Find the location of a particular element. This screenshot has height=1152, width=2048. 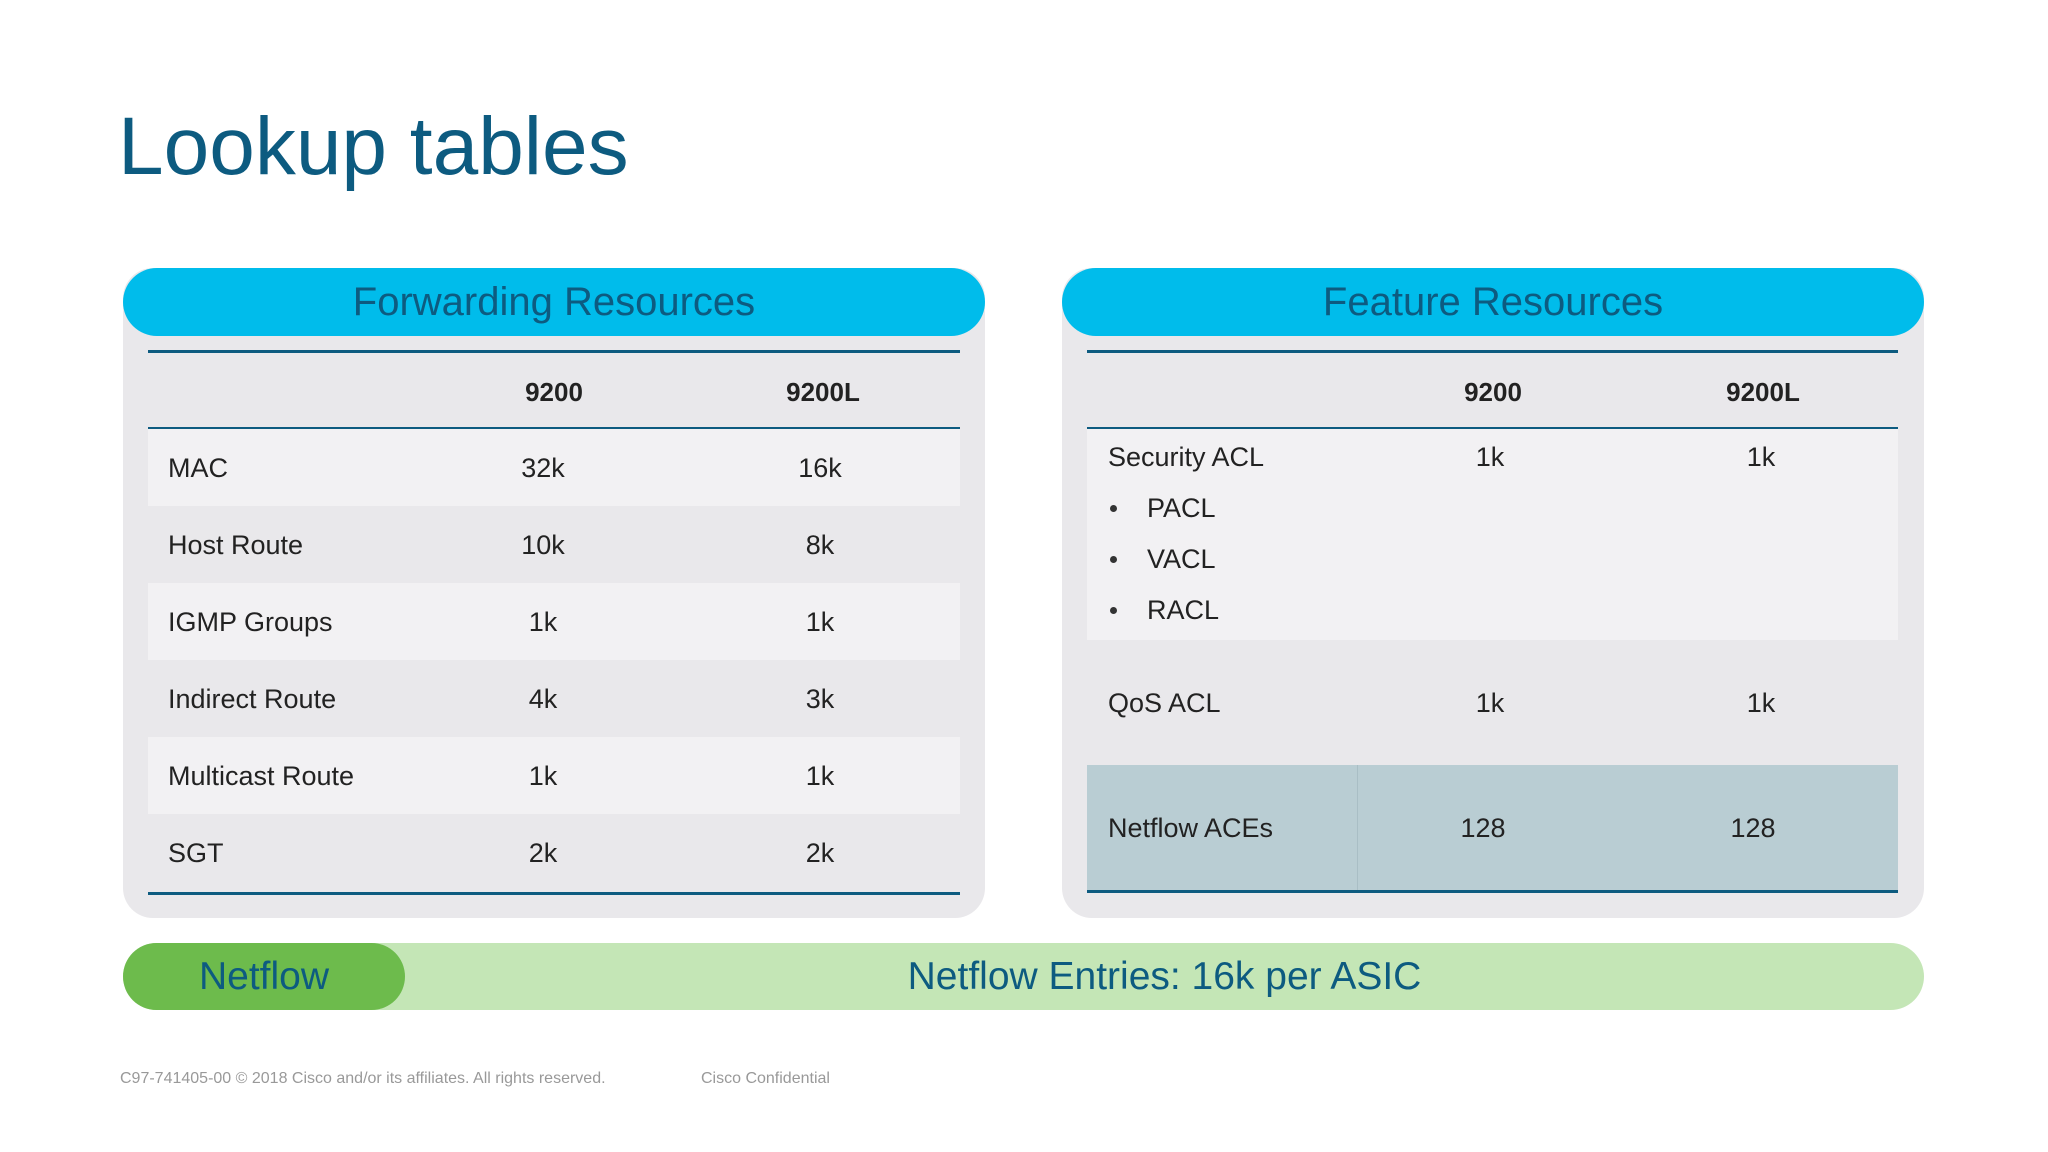

bullet-text: RACL is located at coordinates (1183, 610).